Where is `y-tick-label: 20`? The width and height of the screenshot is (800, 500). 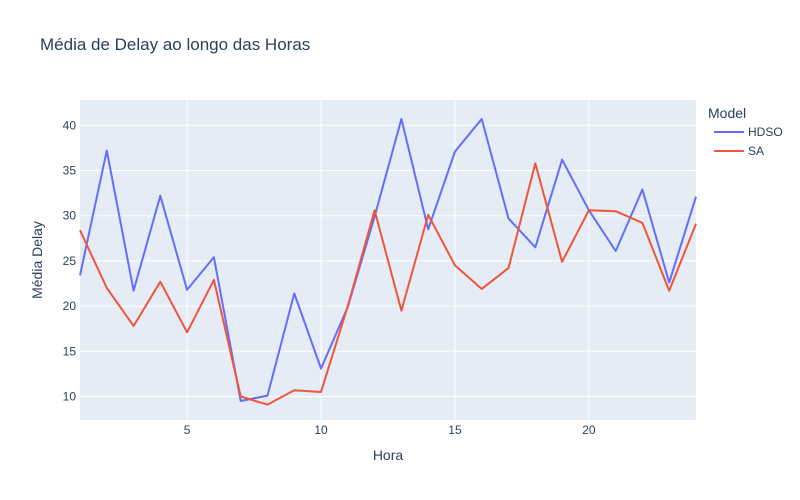 y-tick-label: 20 is located at coordinates (70, 306).